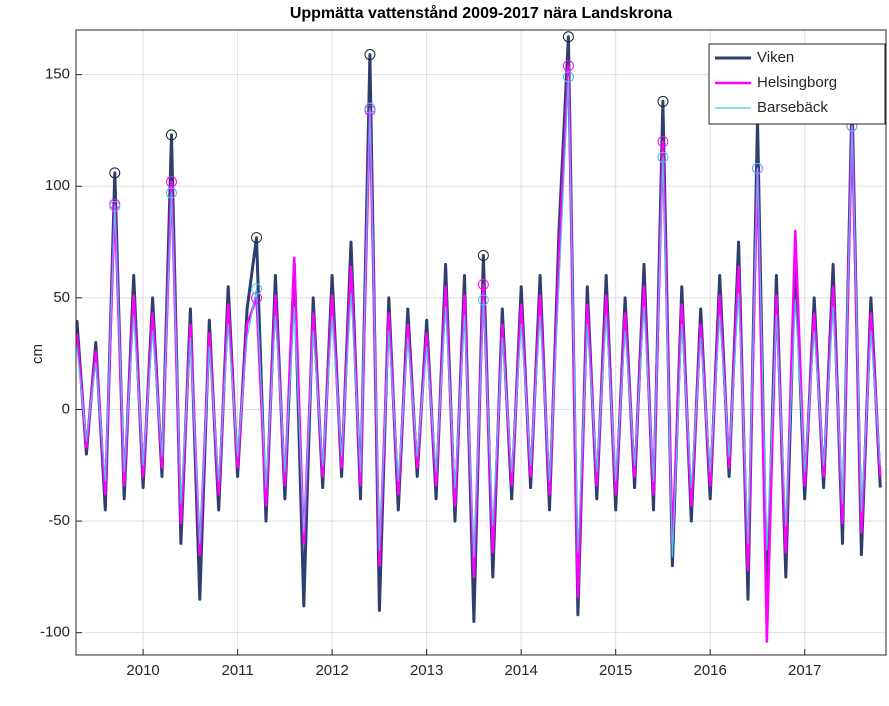 The width and height of the screenshot is (889, 706). Describe the element at coordinates (66, 408) in the screenshot. I see `y-tick-label: 0` at that location.